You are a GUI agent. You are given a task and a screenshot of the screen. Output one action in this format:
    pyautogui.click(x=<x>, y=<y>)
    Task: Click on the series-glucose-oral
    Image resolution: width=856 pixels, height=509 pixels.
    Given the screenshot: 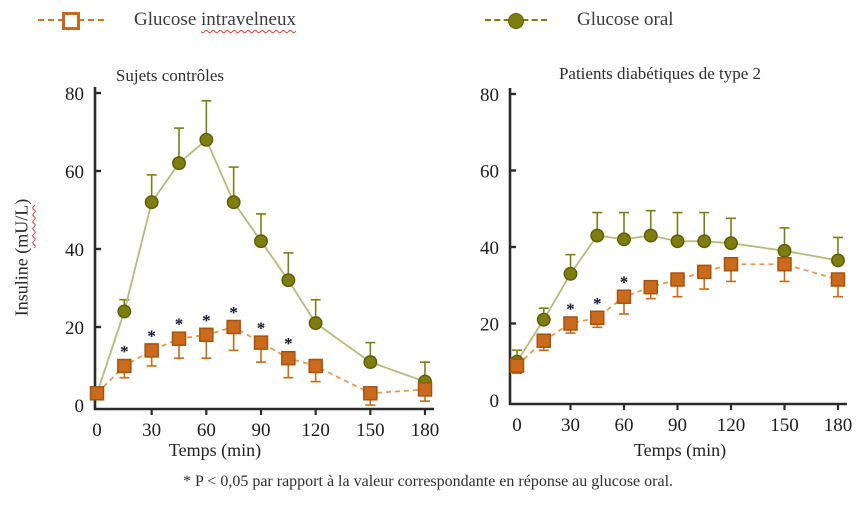 What is the action you would take?
    pyautogui.click(x=677, y=289)
    